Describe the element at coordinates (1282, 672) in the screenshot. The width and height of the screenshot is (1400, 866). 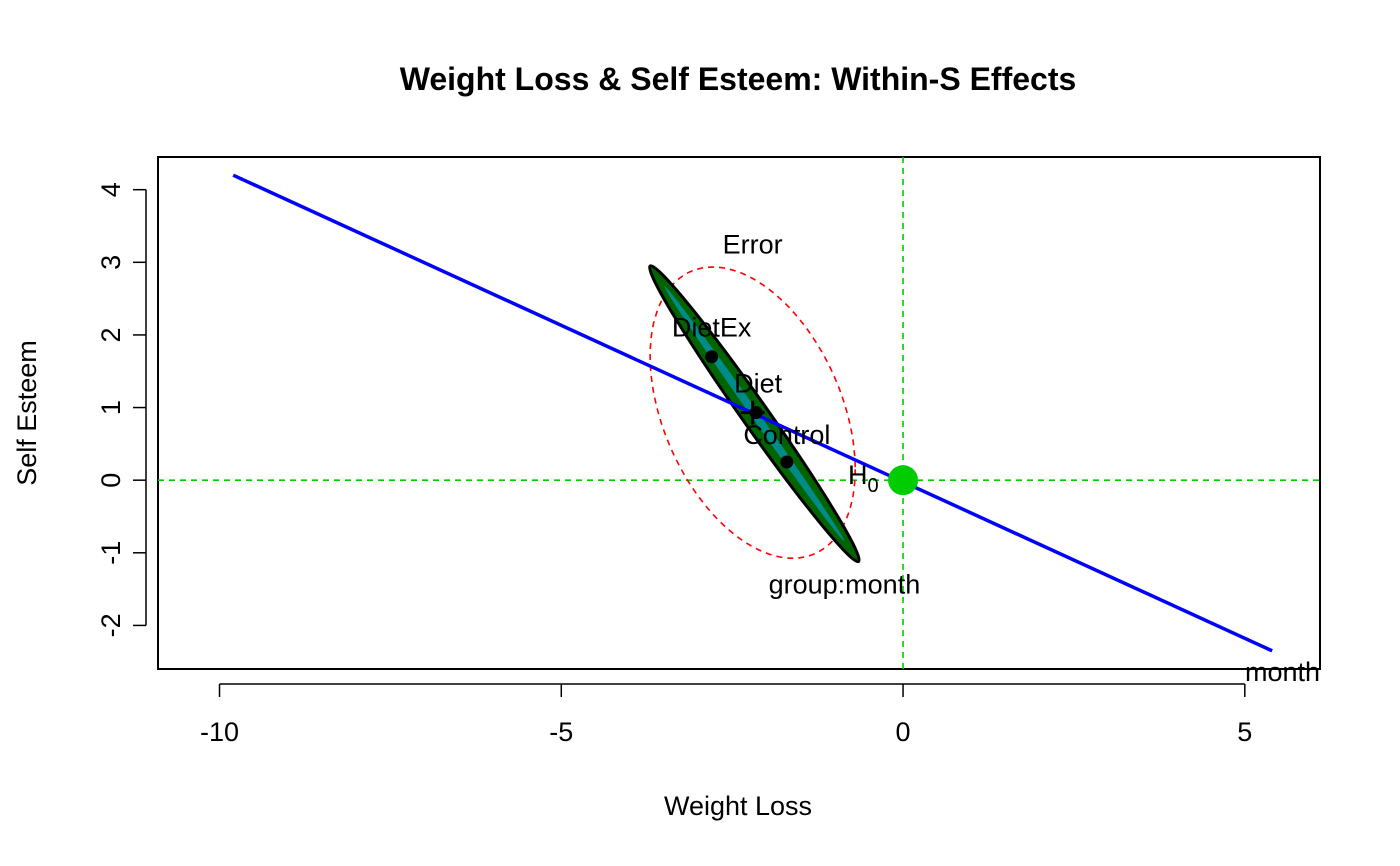
I see `month-label: month` at that location.